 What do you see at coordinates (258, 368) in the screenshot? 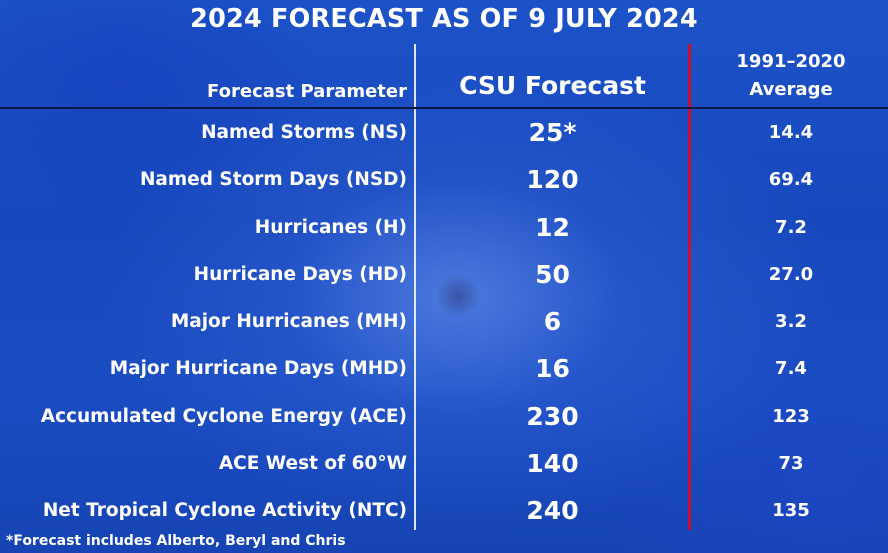
I see `parameter-cell: Major Hurricane Days (MHD)` at bounding box center [258, 368].